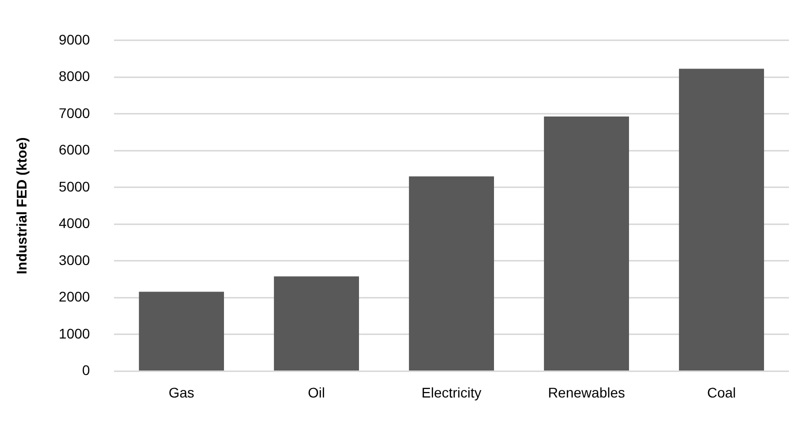  What do you see at coordinates (74, 39) in the screenshot?
I see `y-tick-label: 9000` at bounding box center [74, 39].